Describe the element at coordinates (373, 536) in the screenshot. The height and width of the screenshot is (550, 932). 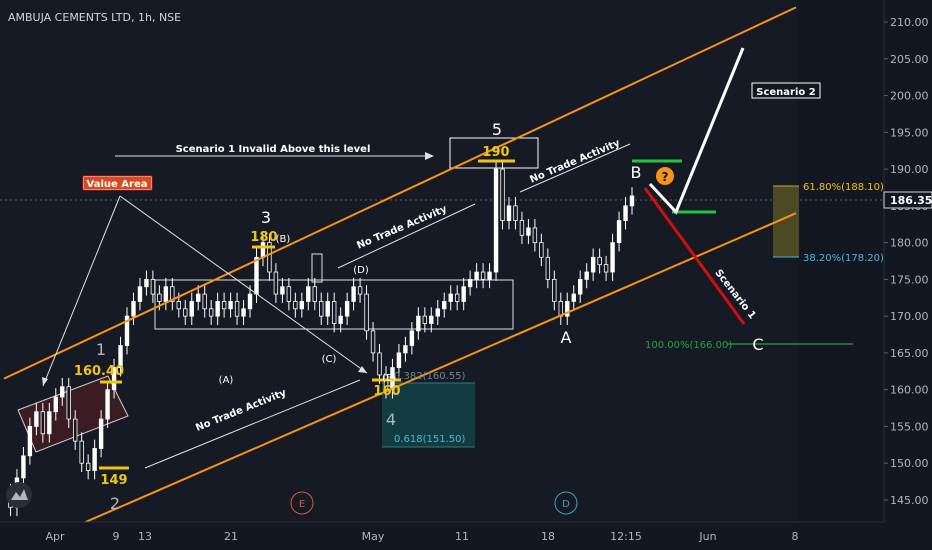
I see `time-tick-label: May` at that location.